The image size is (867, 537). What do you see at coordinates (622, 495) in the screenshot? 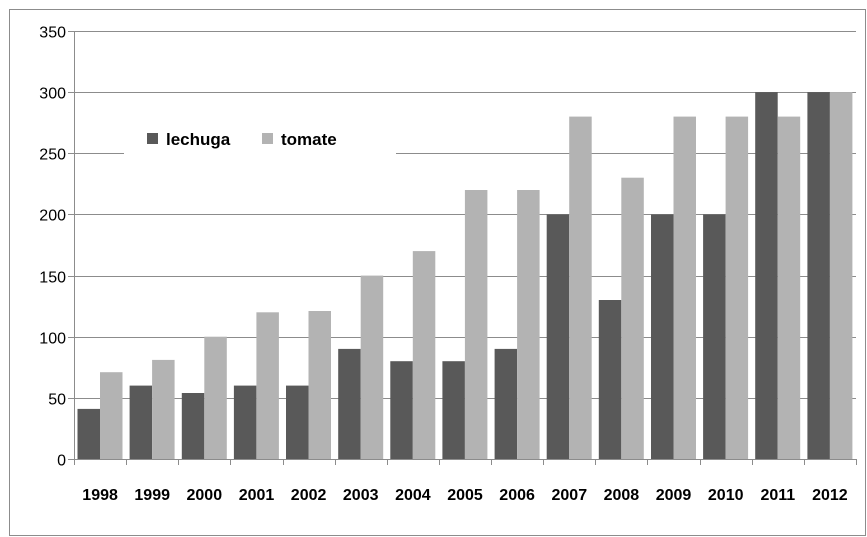
I see `x-tick-label: 2008` at bounding box center [622, 495].